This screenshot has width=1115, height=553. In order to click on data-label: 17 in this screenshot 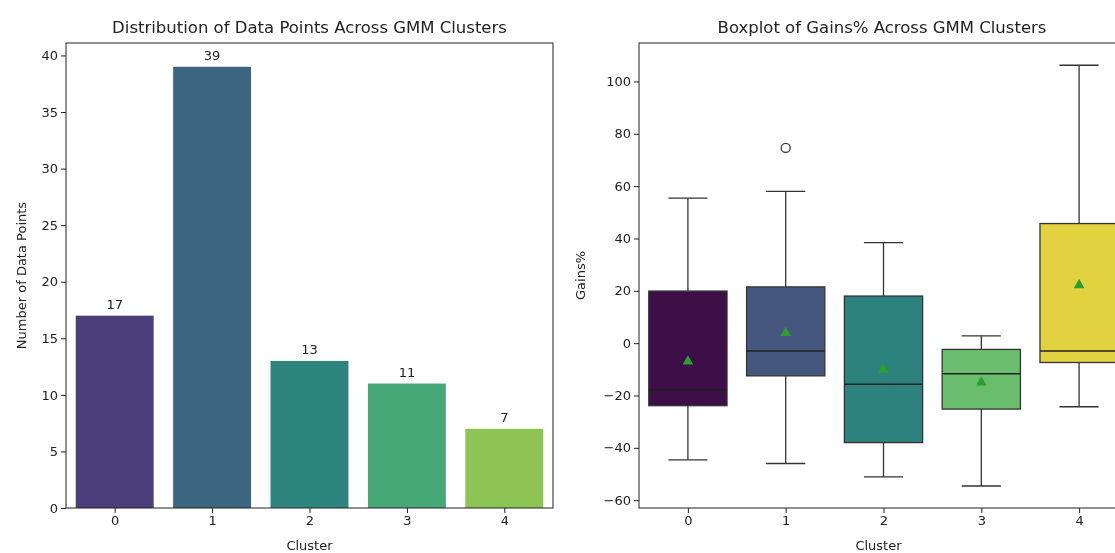, I will do `click(114, 304)`.